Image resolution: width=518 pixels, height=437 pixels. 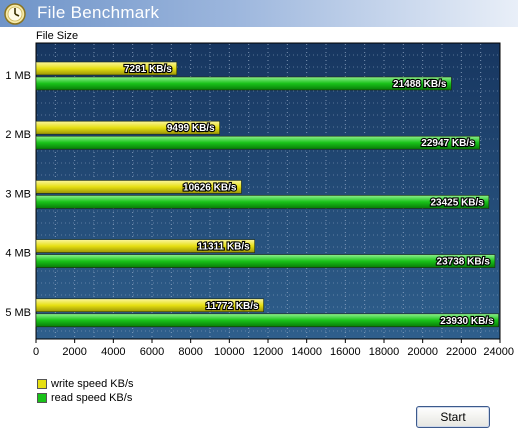 What do you see at coordinates (18, 76) in the screenshot?
I see `category-label: 1 MB` at bounding box center [18, 76].